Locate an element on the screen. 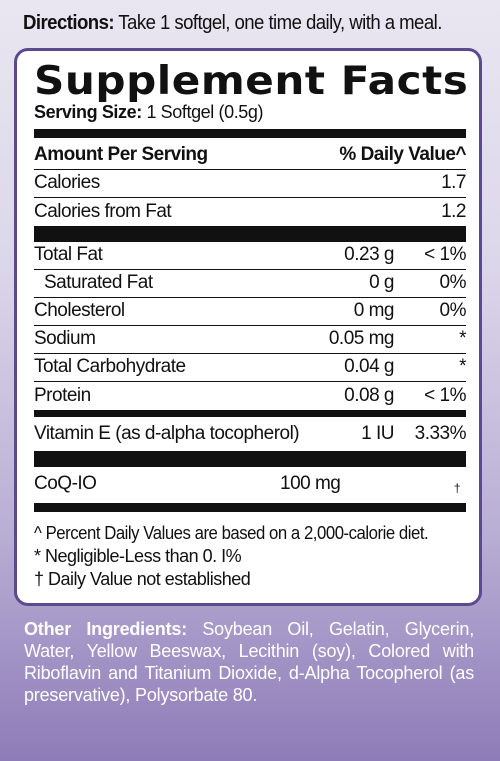 Image resolution: width=500 pixels, height=761 pixels. table-row: CoQ-IO 100 mg † is located at coordinates (250, 484).